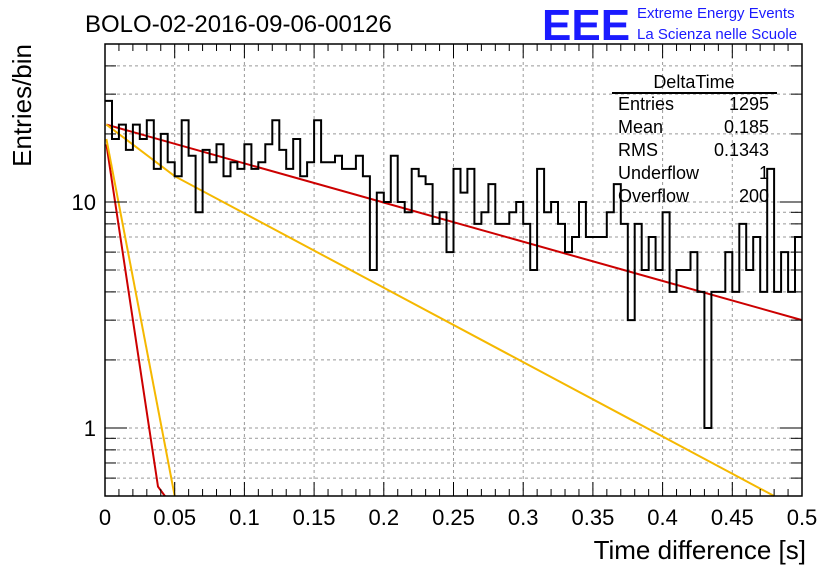 Image resolution: width=836 pixels, height=572 pixels. Describe the element at coordinates (764, 173) in the screenshot. I see `stats-row-value: 1` at that location.